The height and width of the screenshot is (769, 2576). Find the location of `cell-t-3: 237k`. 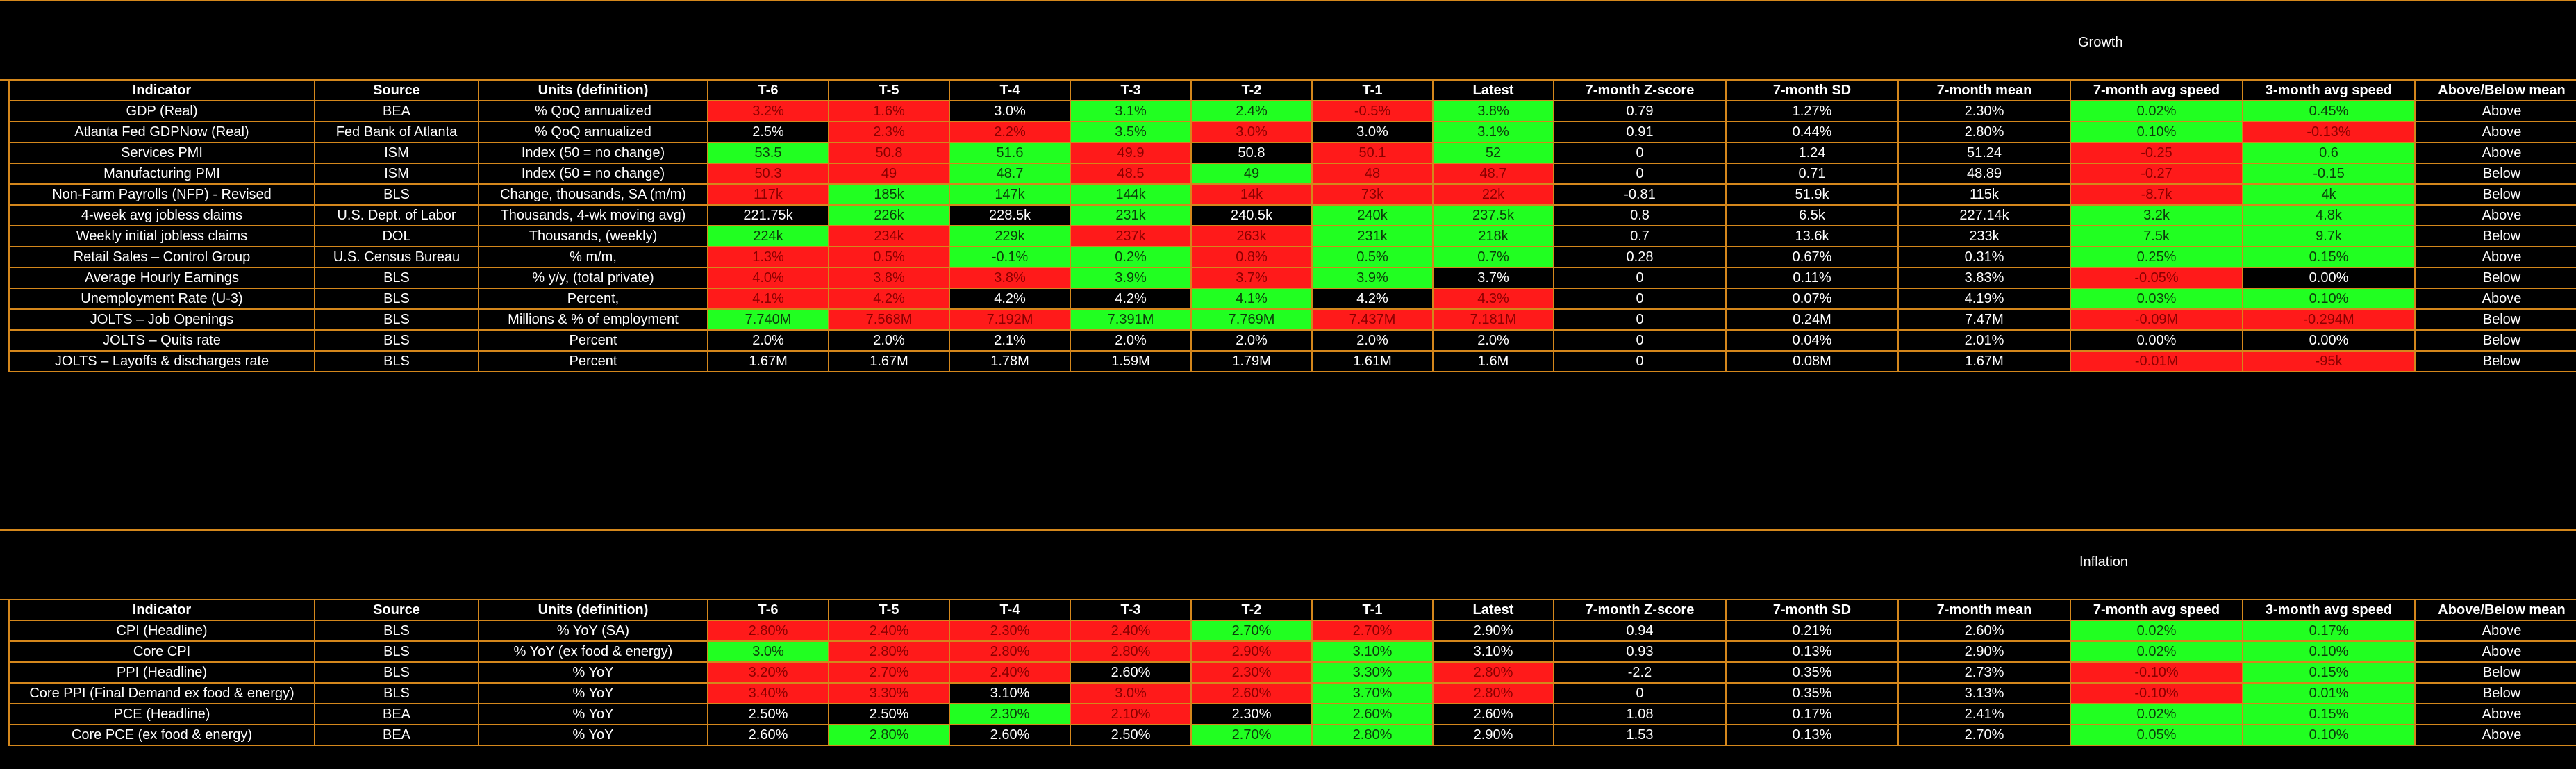

cell-t-3: 237k is located at coordinates (1131, 236).